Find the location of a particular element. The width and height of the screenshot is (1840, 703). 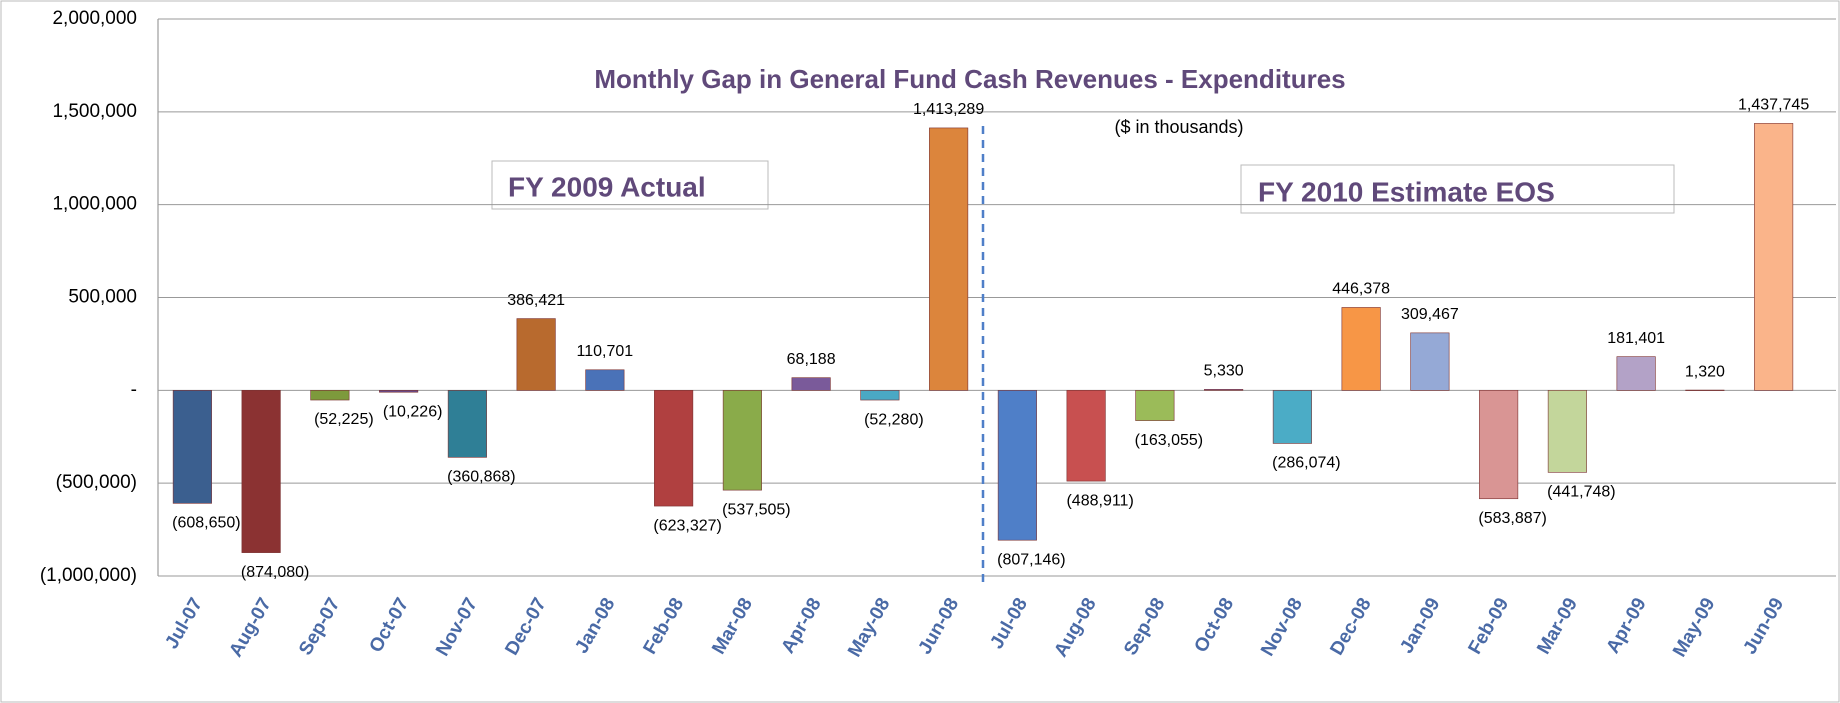

value-label: 309,467 is located at coordinates (1430, 314).